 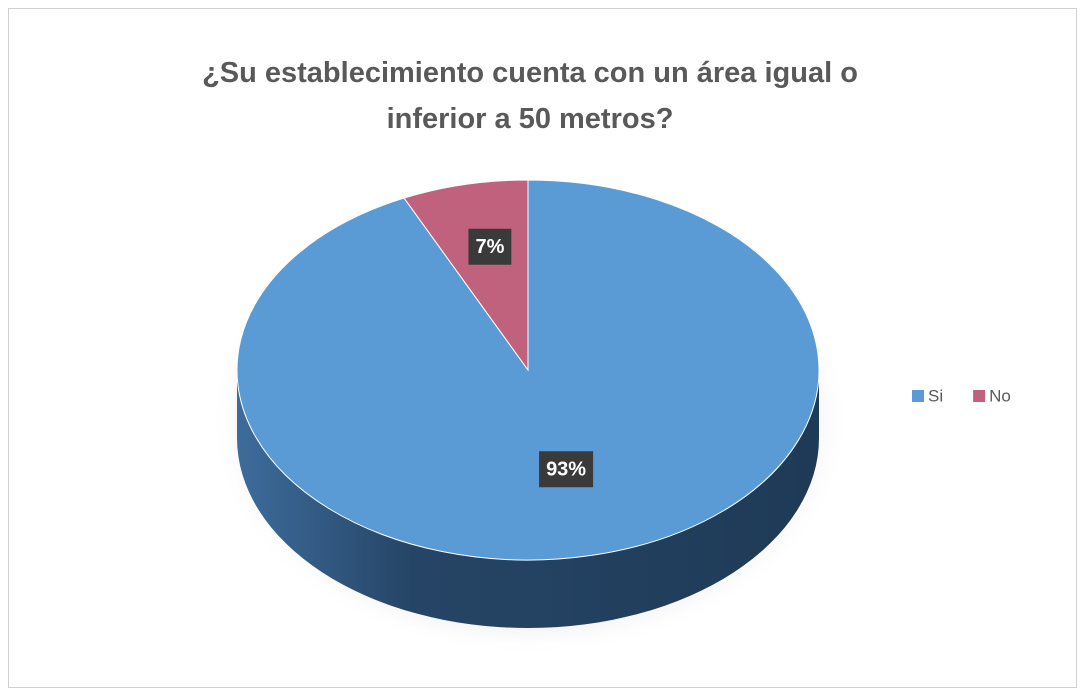 What do you see at coordinates (466, 275) in the screenshot?
I see `pie-slice` at bounding box center [466, 275].